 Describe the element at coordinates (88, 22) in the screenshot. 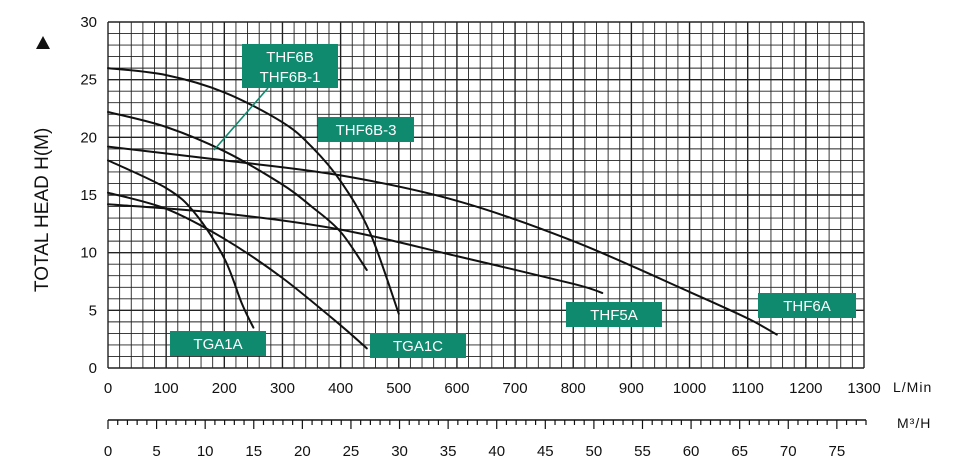

I see `y-tick-label: 30` at that location.